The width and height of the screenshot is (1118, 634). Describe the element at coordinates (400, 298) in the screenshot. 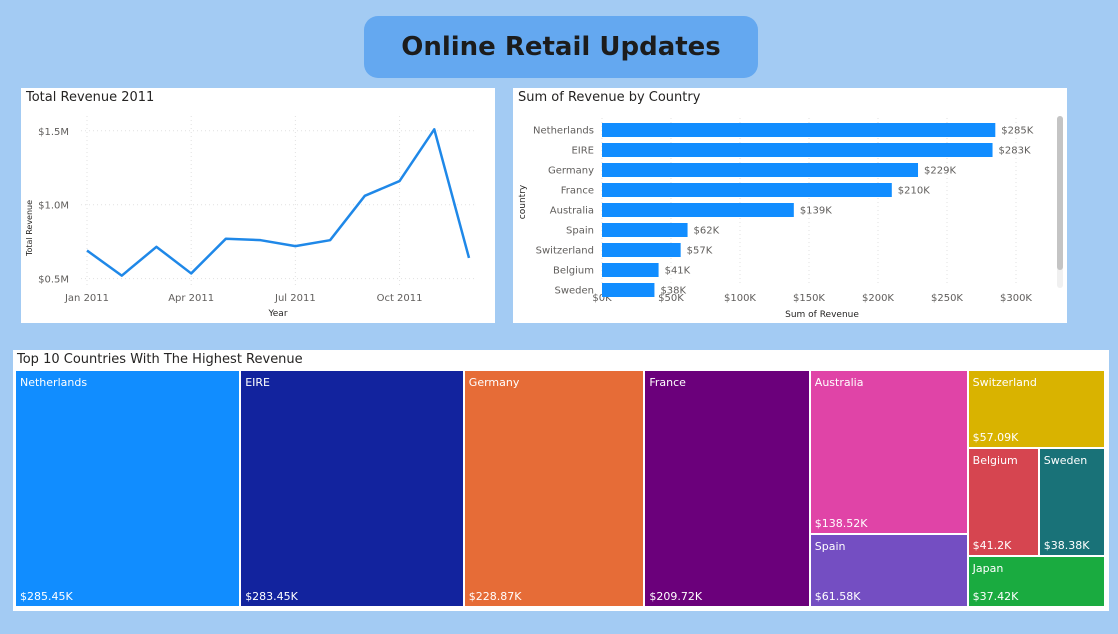

I see `line-x-tick: Oct 2011` at that location.